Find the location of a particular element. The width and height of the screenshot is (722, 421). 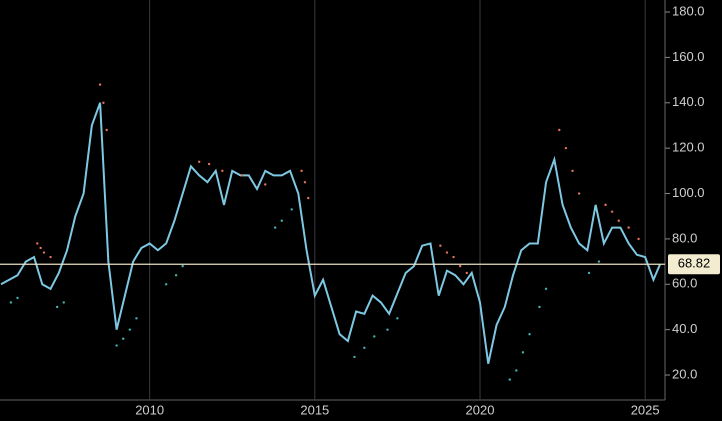

x-tick-label: 2015 is located at coordinates (314, 409).